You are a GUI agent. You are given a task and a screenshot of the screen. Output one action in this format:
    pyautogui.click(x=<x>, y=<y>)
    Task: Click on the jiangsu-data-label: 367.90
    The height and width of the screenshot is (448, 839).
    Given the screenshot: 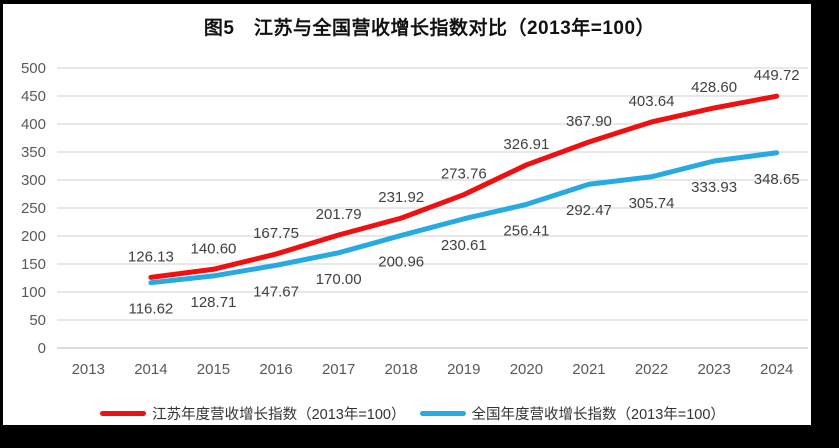 What is the action you would take?
    pyautogui.click(x=589, y=121)
    